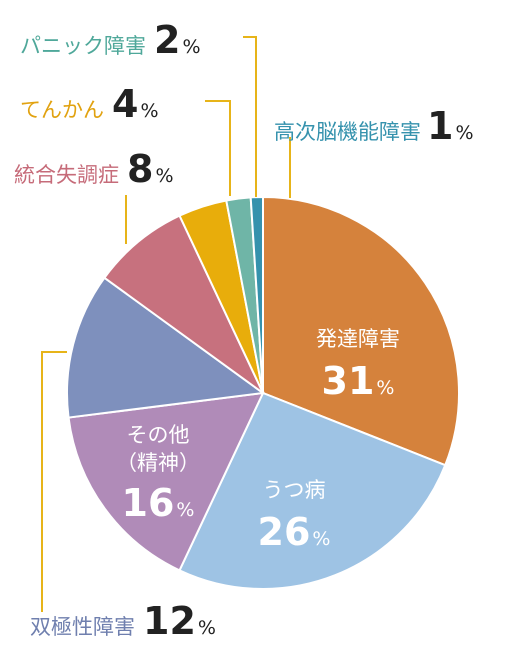 Image resolution: width=516 pixels, height=663 pixels. Describe the element at coordinates (140, 169) in the screenshot. I see `value-number: 8` at that location.